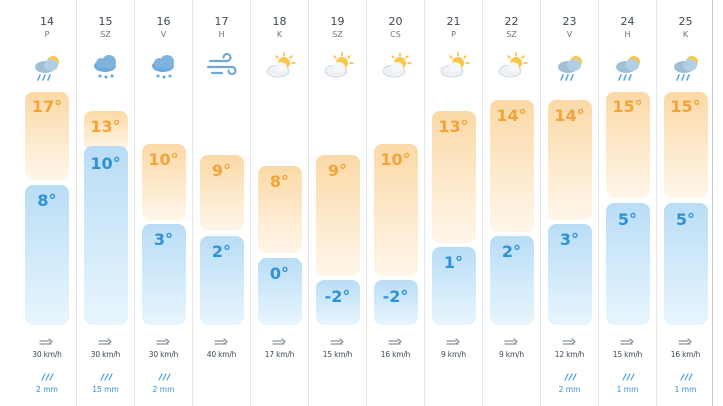  I want to click on day-number: 21, so click(453, 21).